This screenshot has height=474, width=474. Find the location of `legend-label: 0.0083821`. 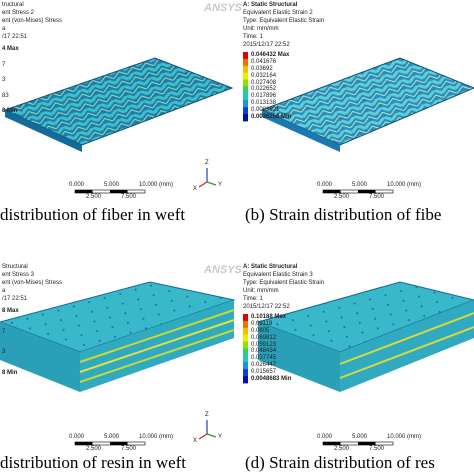

legend-label: 0.0083821 is located at coordinates (265, 110).